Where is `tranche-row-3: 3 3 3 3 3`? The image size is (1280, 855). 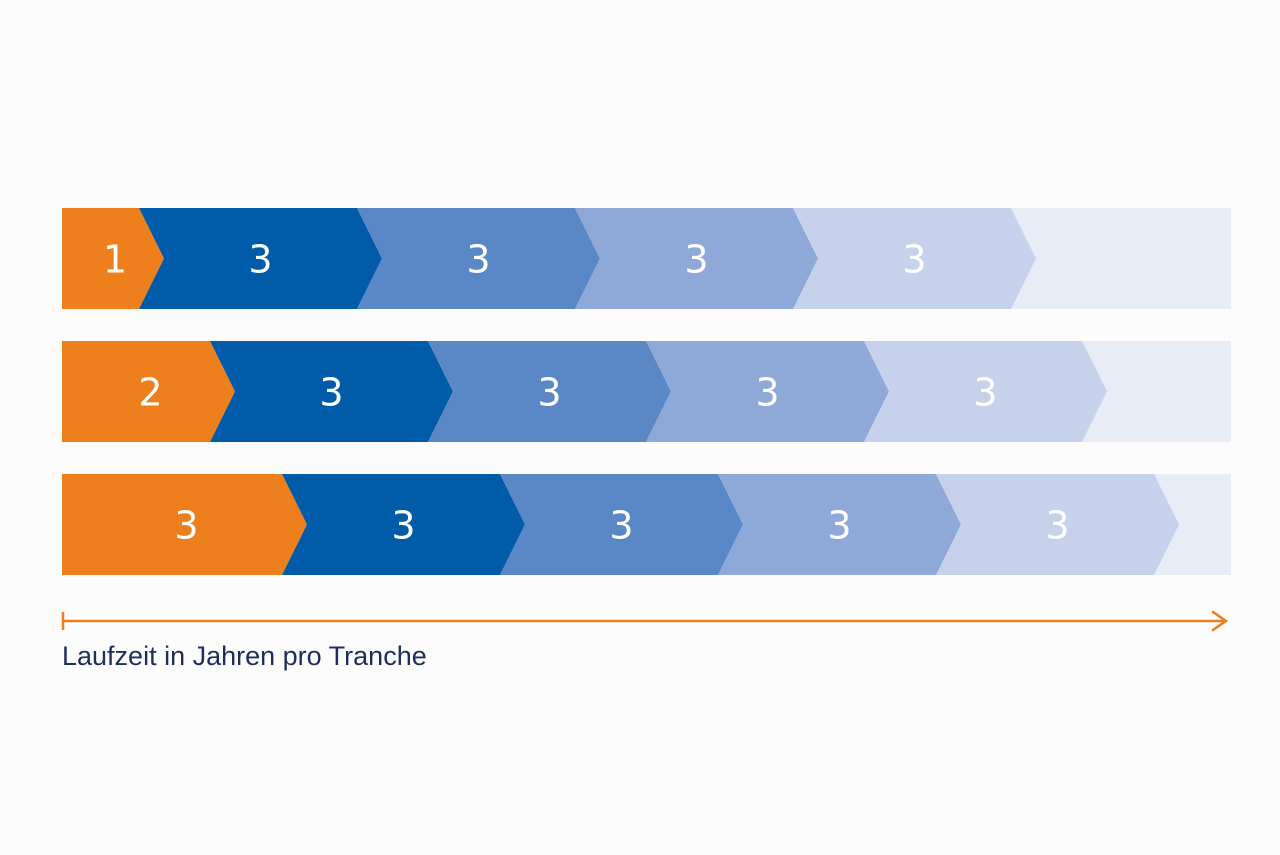 tranche-row-3: 3 3 3 3 3 is located at coordinates (646, 524).